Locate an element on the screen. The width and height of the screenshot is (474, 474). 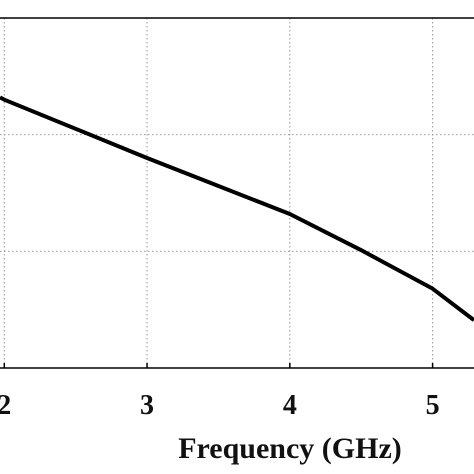
x-tick-label: 4 is located at coordinates (290, 405).